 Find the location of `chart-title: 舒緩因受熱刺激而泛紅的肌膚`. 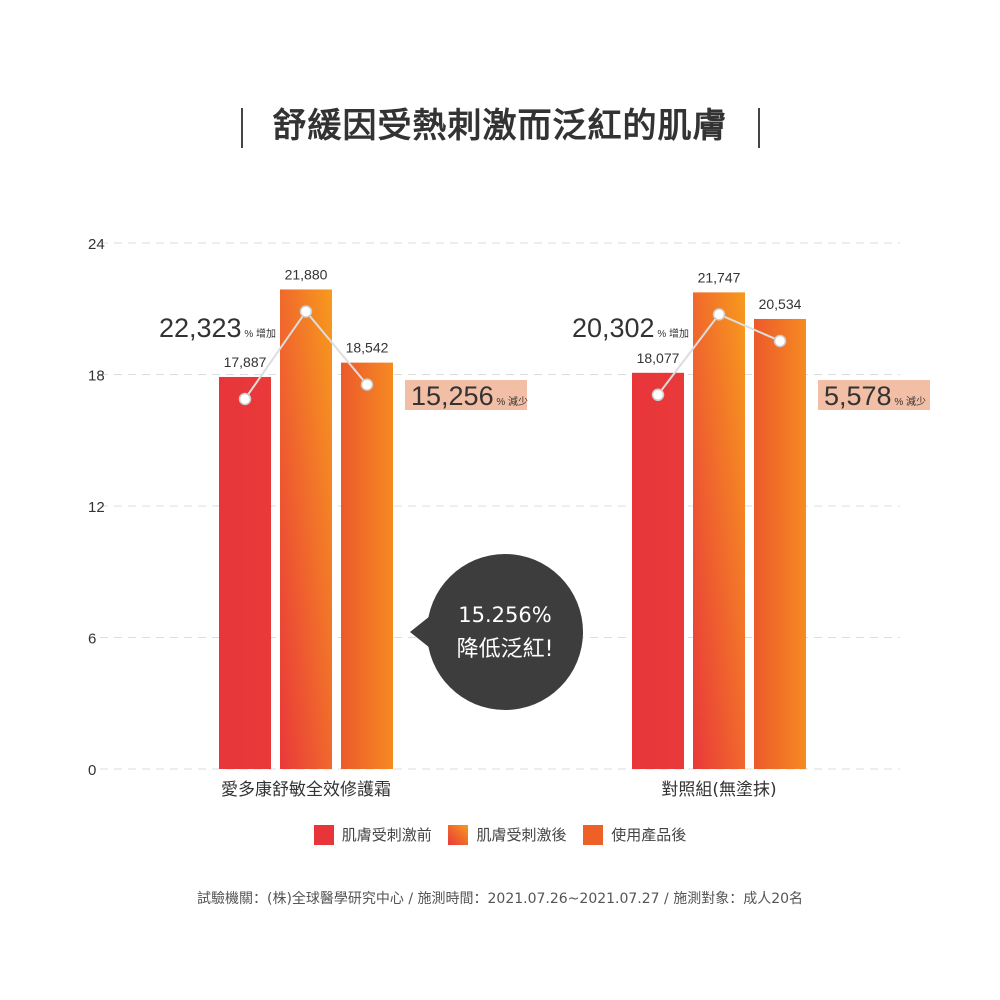

chart-title: 舒緩因受熱刺激而泛紅的肌膚 is located at coordinates (500, 123).